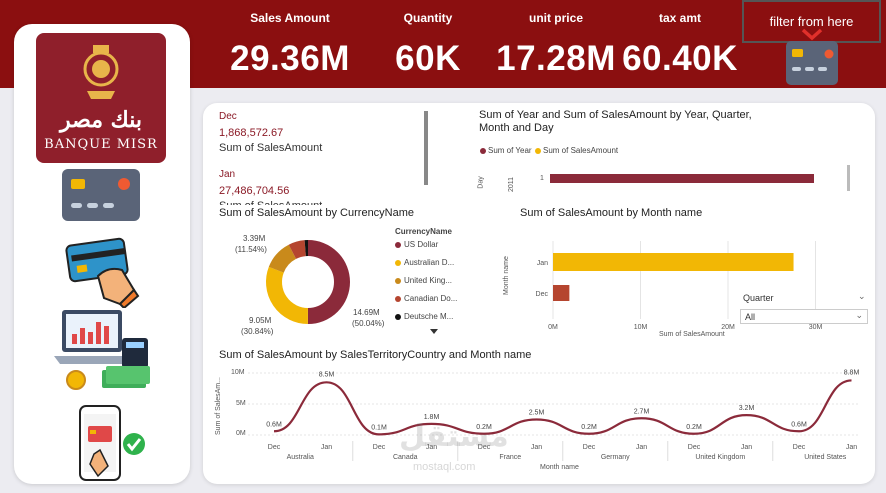 Image resolution: width=886 pixels, height=493 pixels. What do you see at coordinates (641, 327) in the screenshot?
I see `bar-x-tick: 10M` at bounding box center [641, 327].